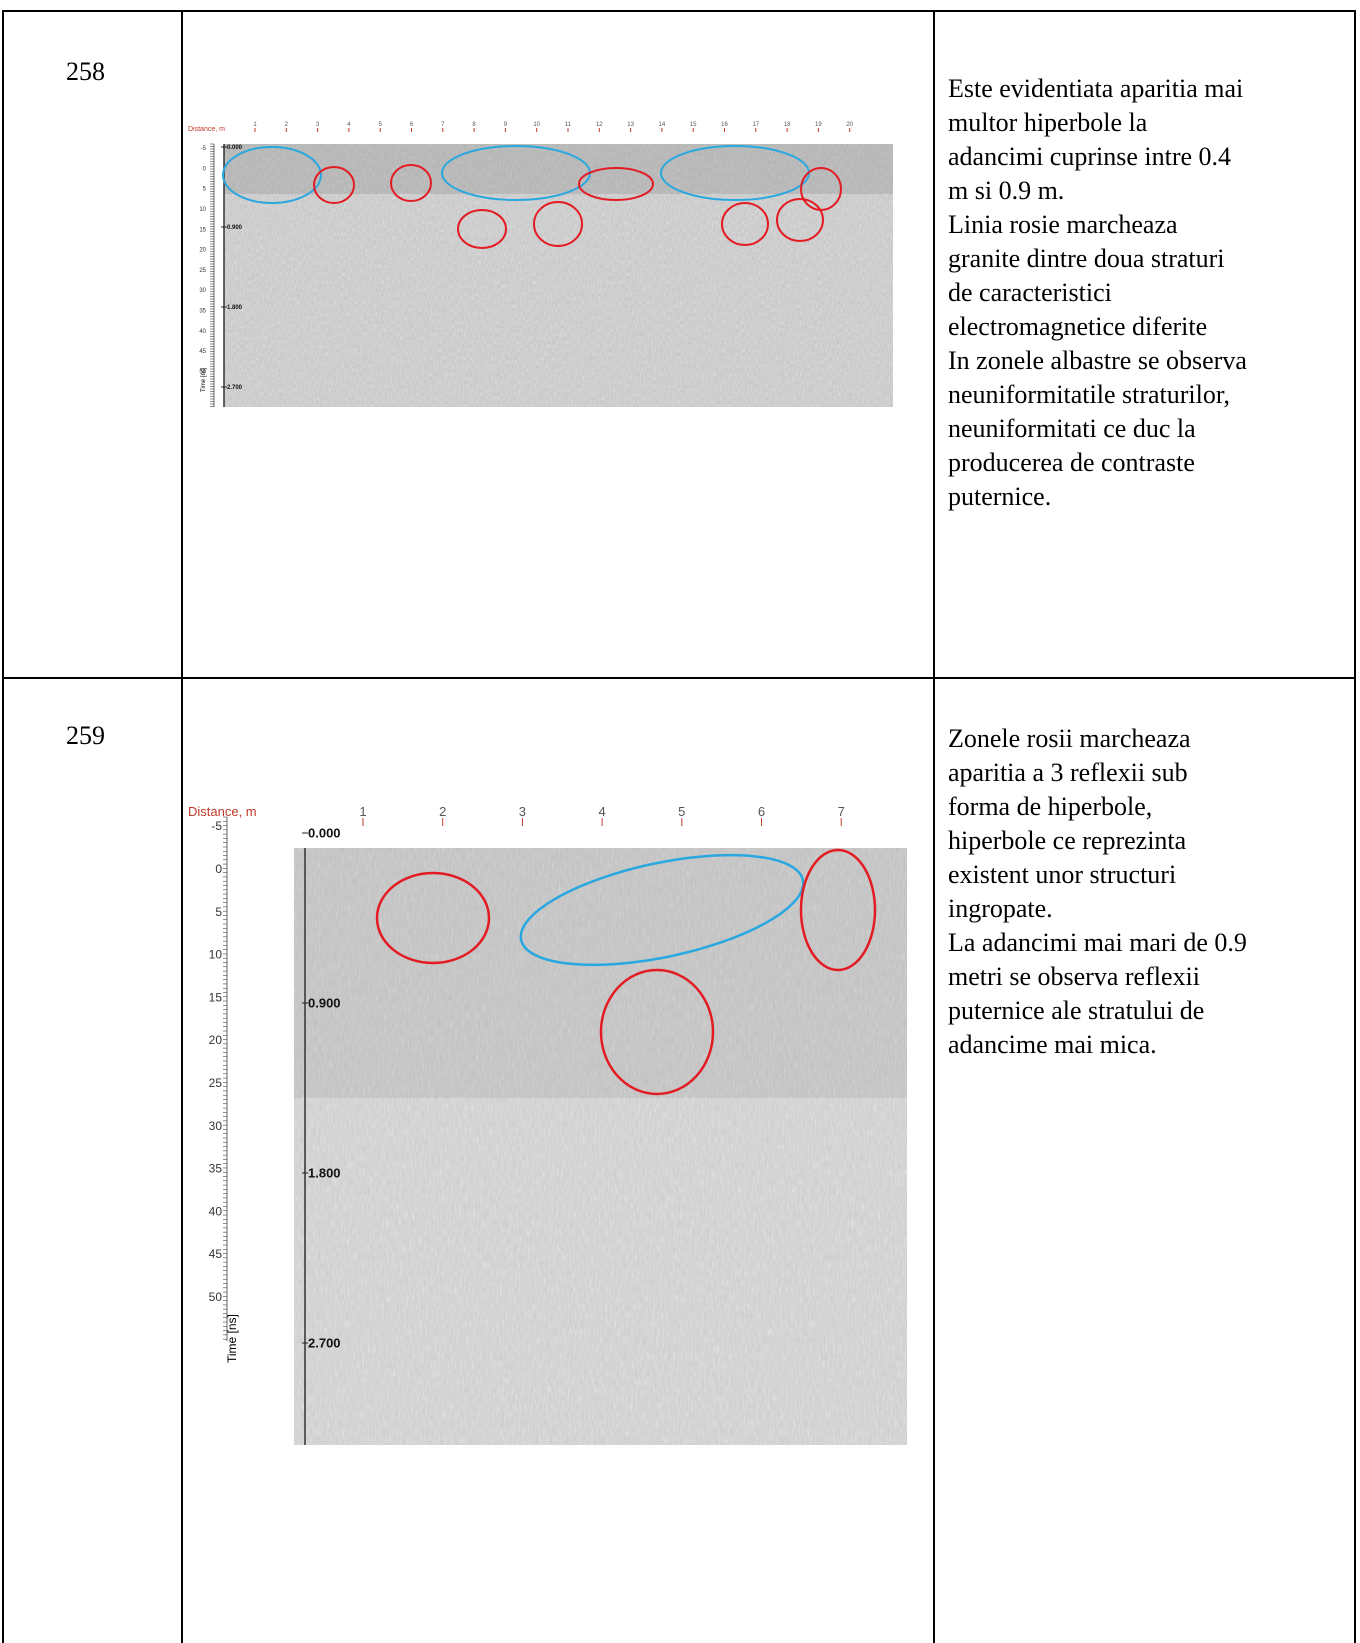 This screenshot has height=1643, width=1360. I want to click on table-border-right, so click(1355, 826).